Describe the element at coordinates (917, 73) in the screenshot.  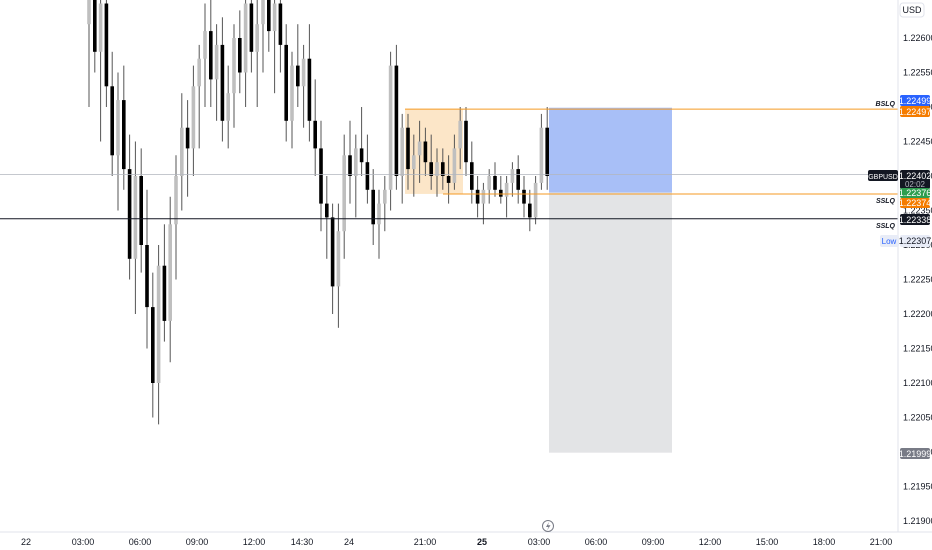
I see `price-tick-label: 1.22550` at that location.